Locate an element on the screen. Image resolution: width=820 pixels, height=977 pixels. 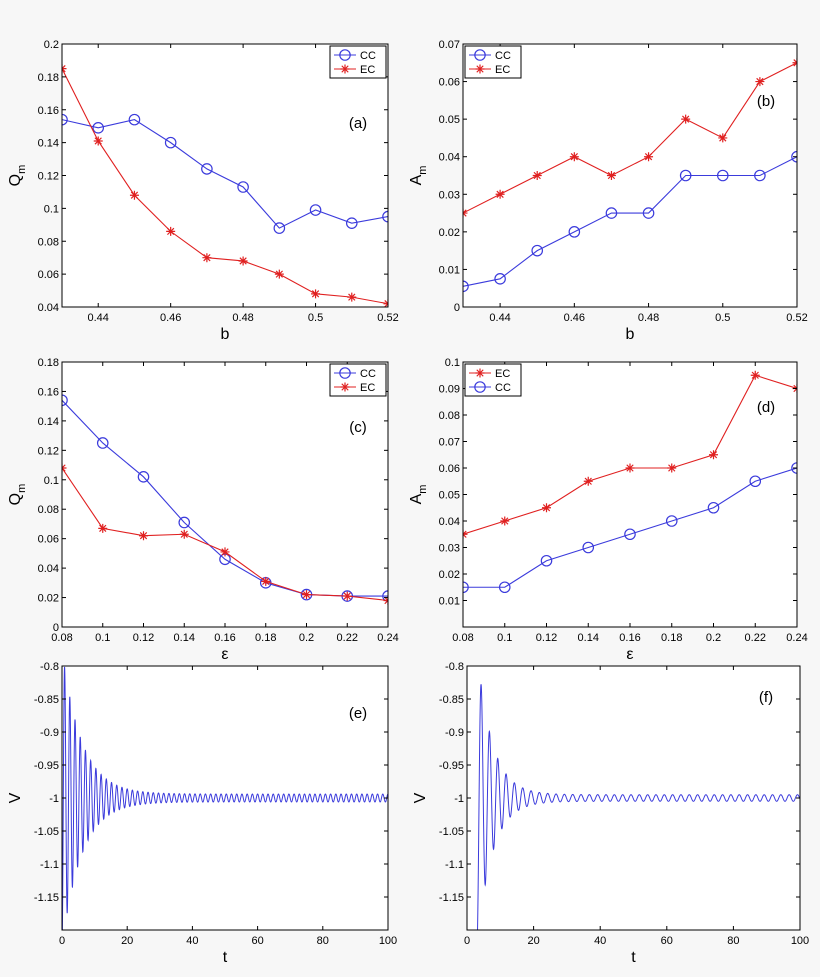
x-tick-label: 60 is located at coordinates (257, 941).